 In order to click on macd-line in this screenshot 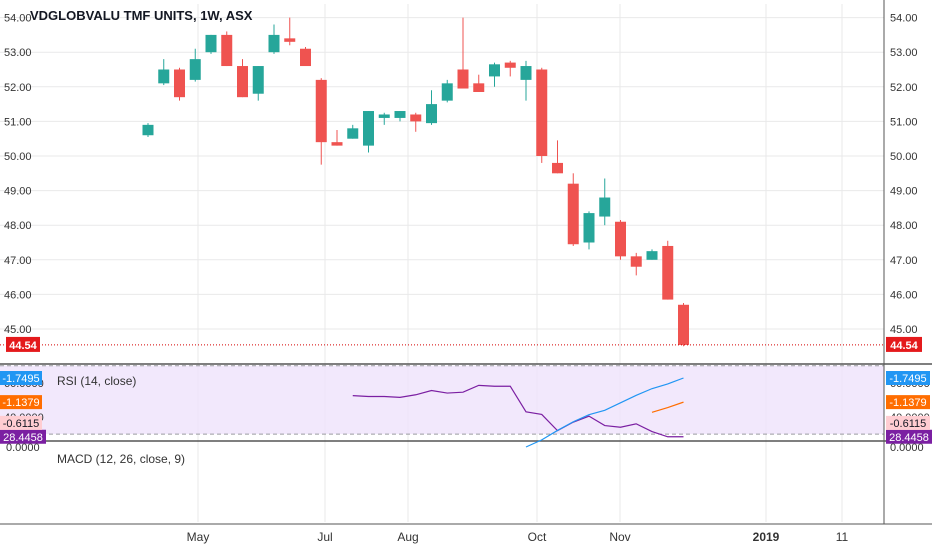, I will do `click(604, 412)`.